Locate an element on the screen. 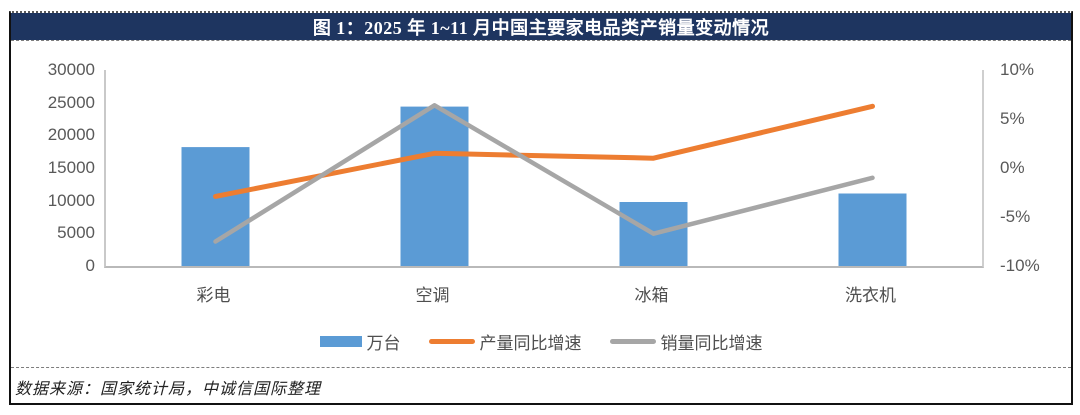 The width and height of the screenshot is (1080, 415). y-tick-left-0: 30000 is located at coordinates (71, 69).